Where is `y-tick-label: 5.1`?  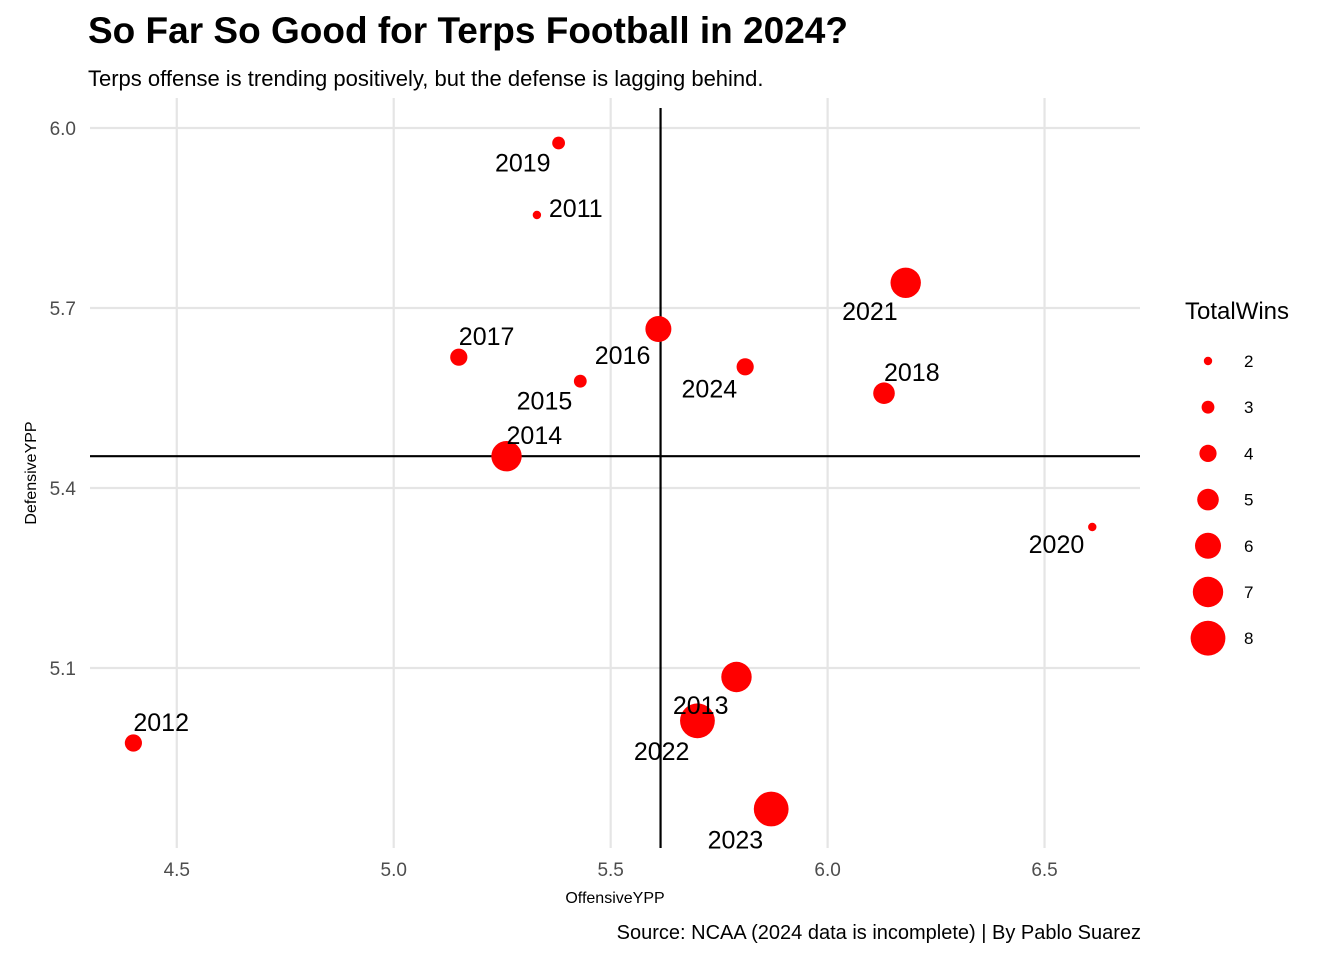
y-tick-label: 5.1 is located at coordinates (63, 669).